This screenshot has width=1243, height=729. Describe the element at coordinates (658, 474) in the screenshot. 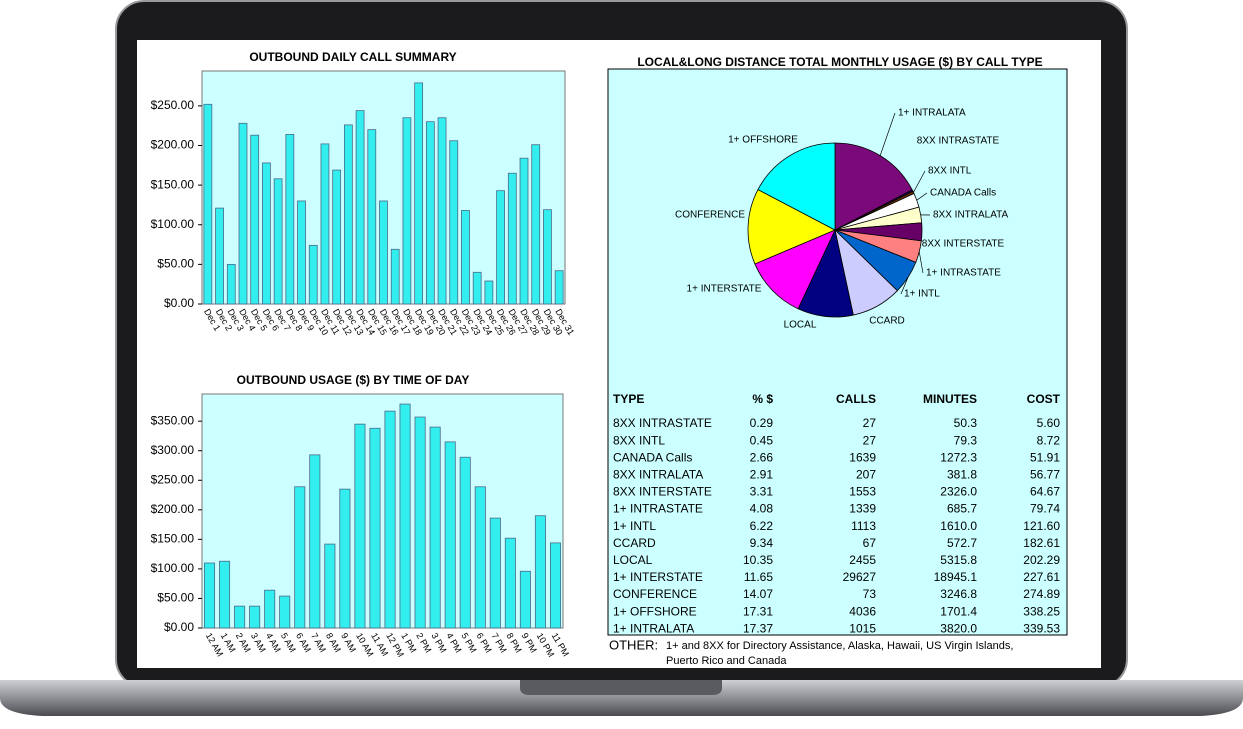

I see `table-cell: 8XX INTRALATA` at that location.